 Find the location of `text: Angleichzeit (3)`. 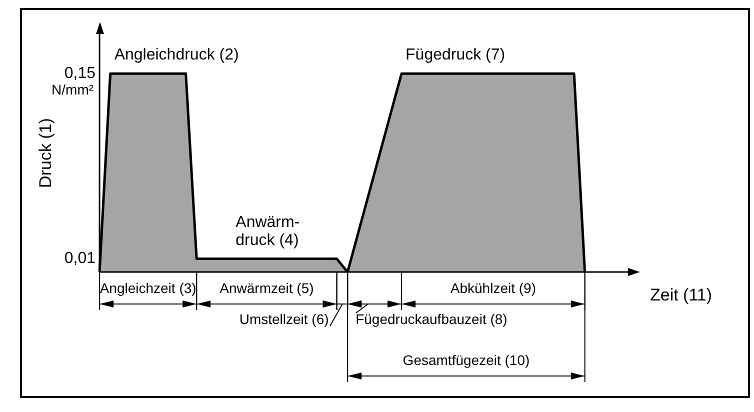

text: Angleichzeit (3) is located at coordinates (148, 288).